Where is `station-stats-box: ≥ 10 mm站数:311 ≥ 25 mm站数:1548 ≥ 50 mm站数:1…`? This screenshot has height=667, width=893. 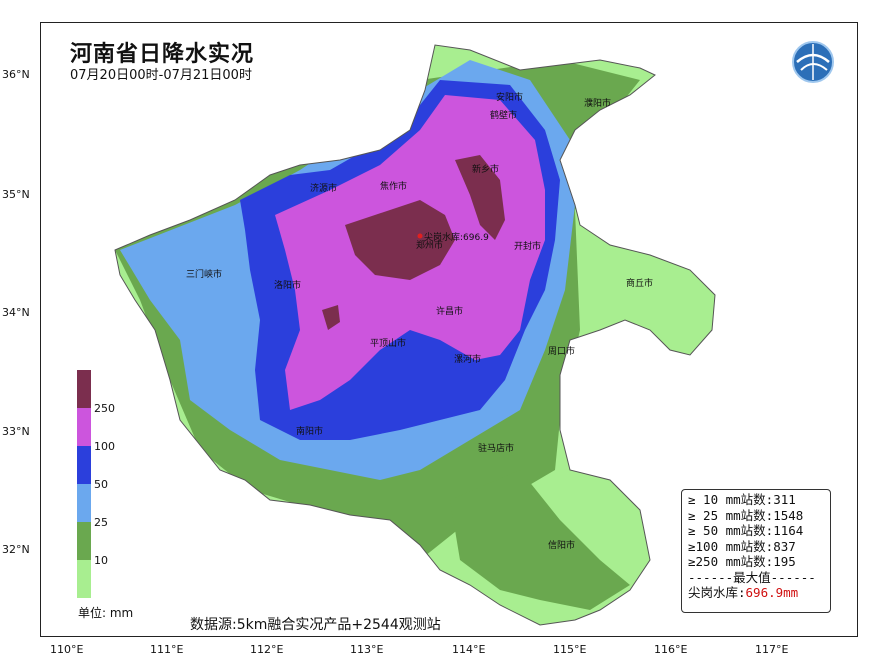 station-stats-box: ≥ 10 mm站数:311 ≥ 25 mm站数:1548 ≥ 50 mm站数:1… is located at coordinates (756, 551).